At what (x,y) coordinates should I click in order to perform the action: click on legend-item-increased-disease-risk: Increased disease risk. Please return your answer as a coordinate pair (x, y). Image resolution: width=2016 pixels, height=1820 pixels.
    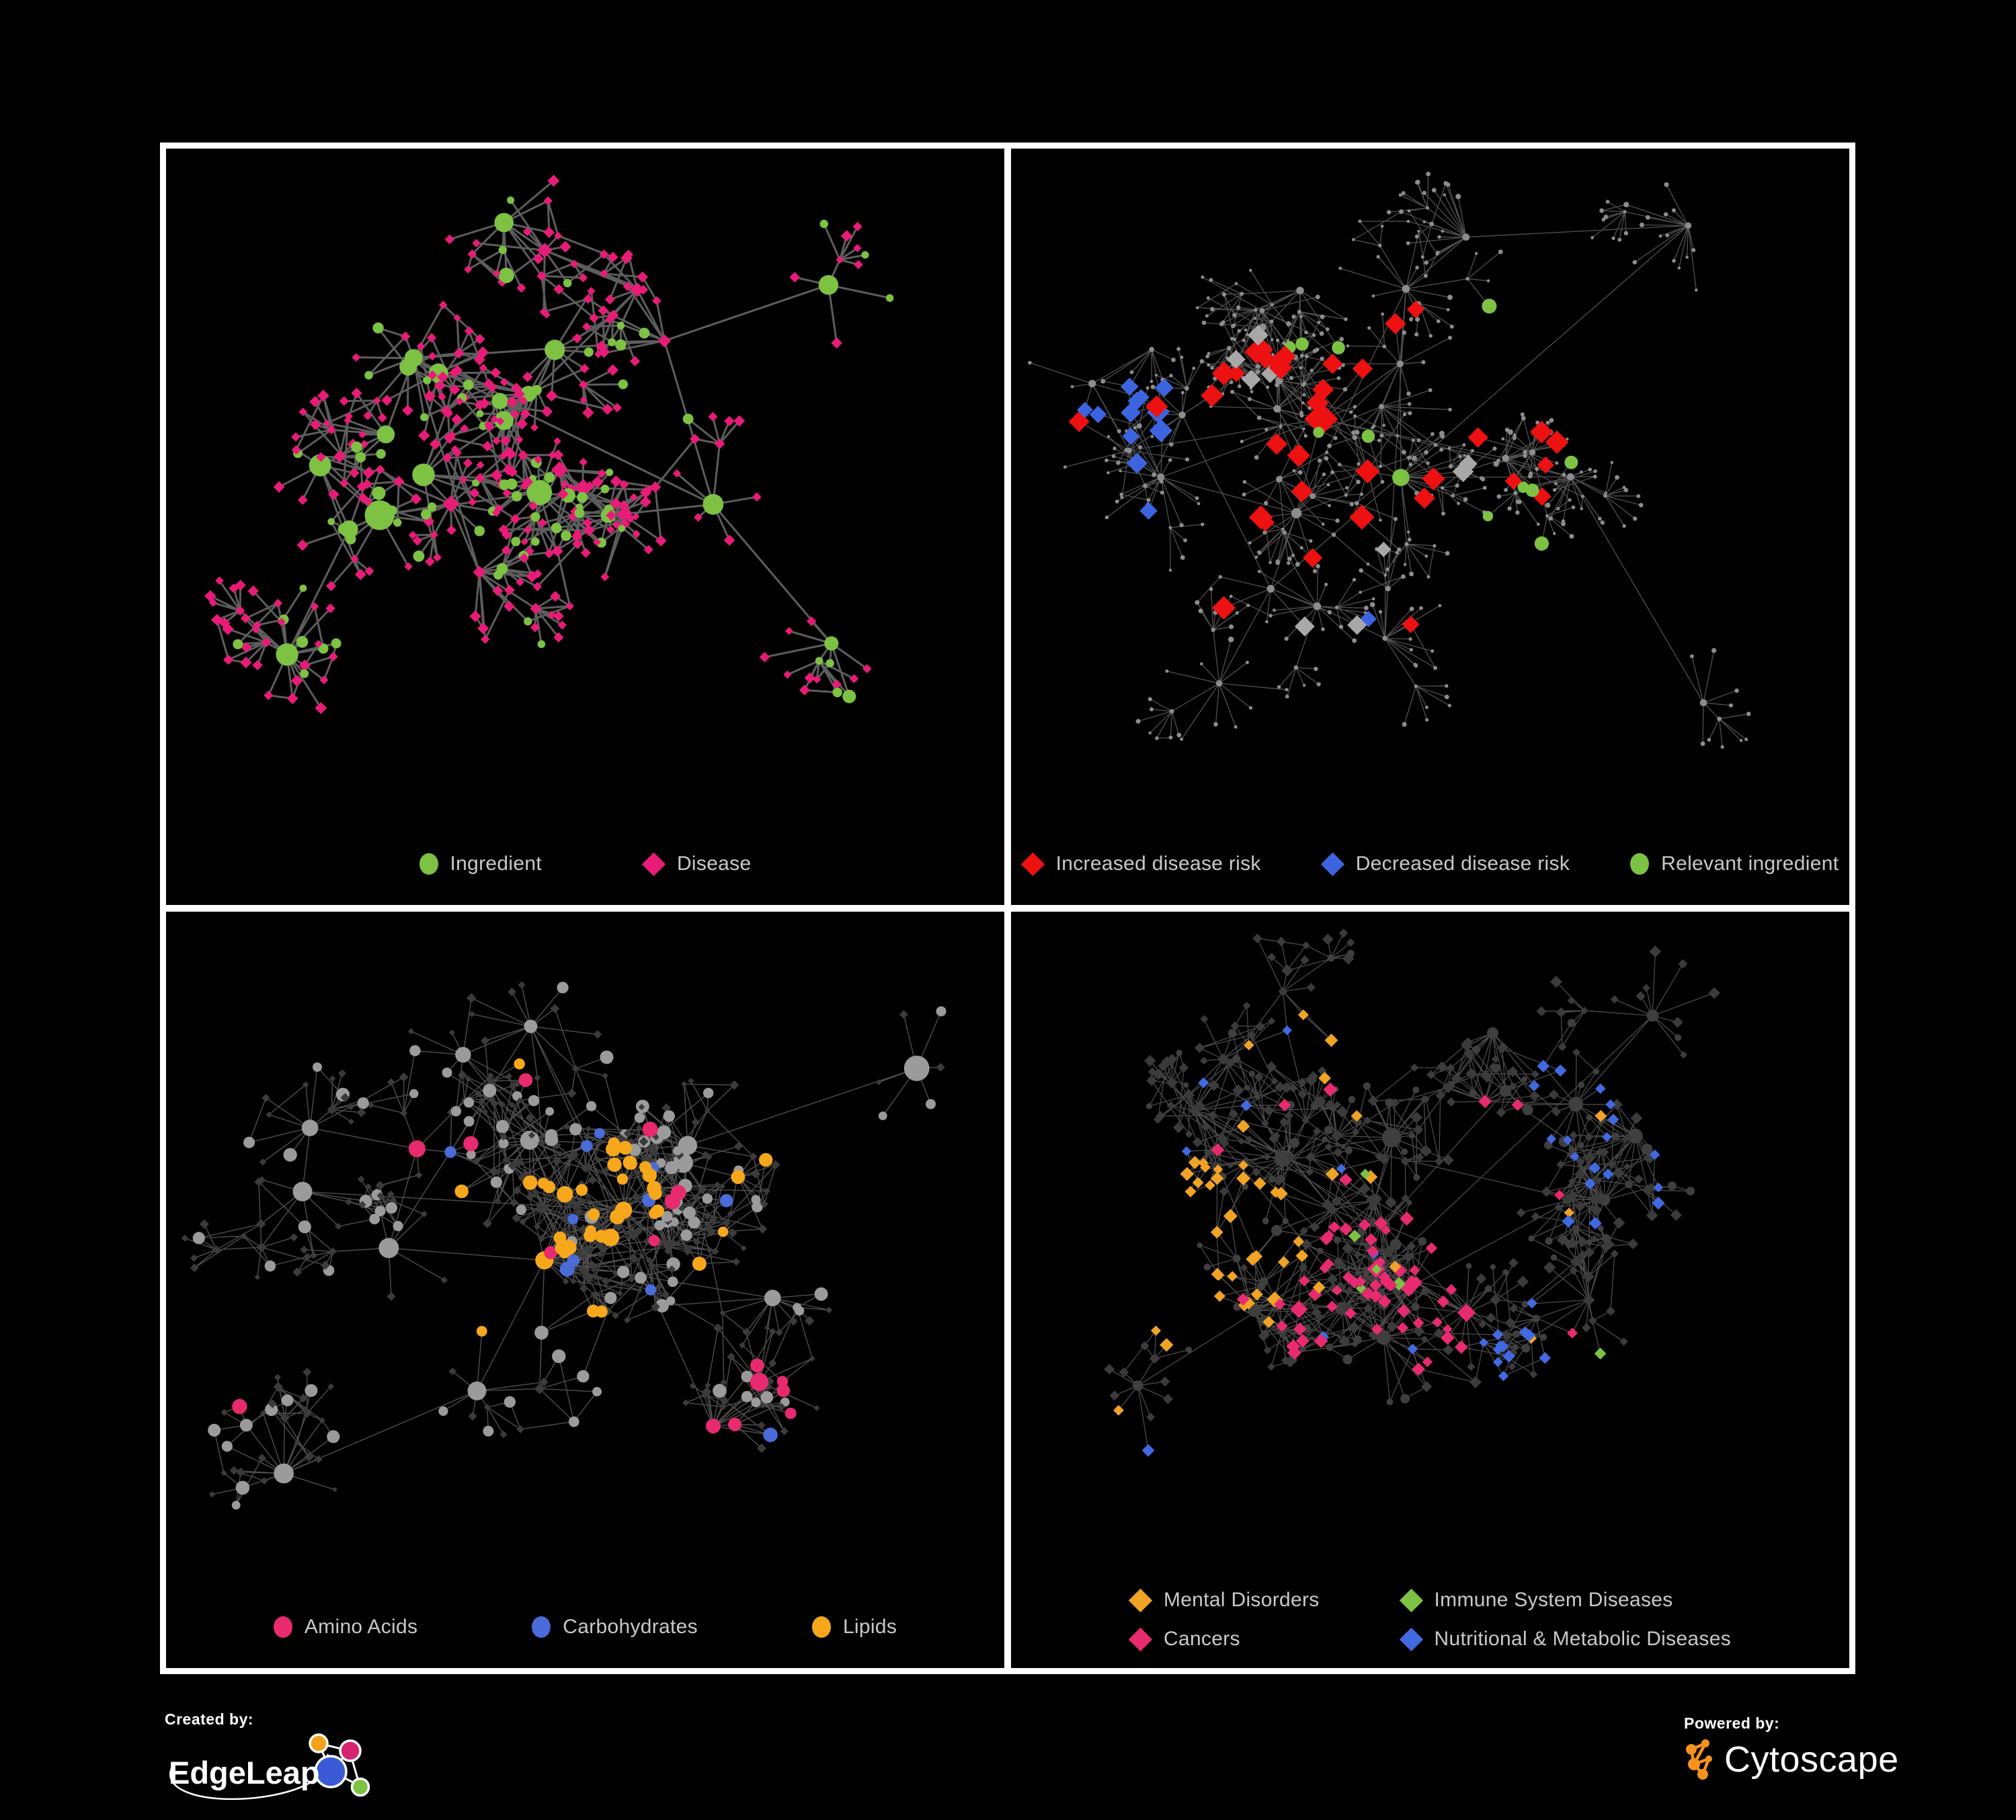
    Looking at the image, I should click on (1140, 864).